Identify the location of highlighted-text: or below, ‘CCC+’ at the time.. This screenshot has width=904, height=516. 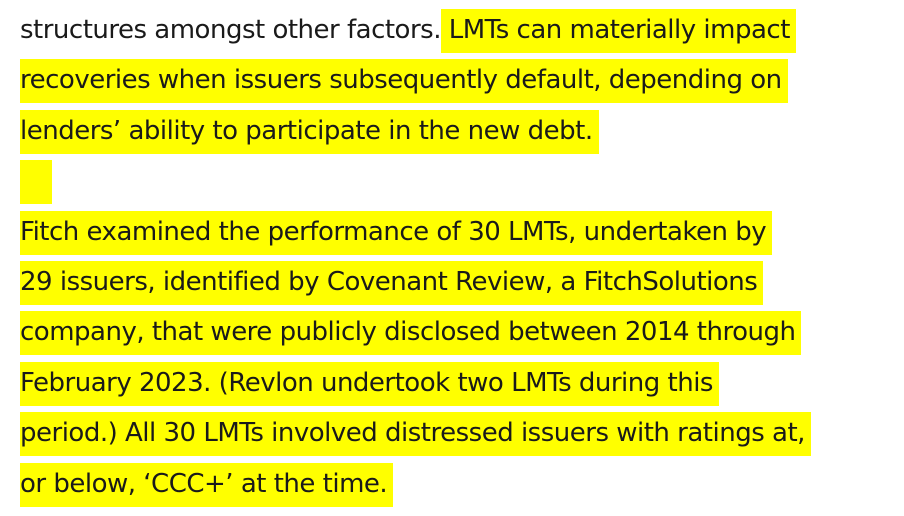
(207, 484).